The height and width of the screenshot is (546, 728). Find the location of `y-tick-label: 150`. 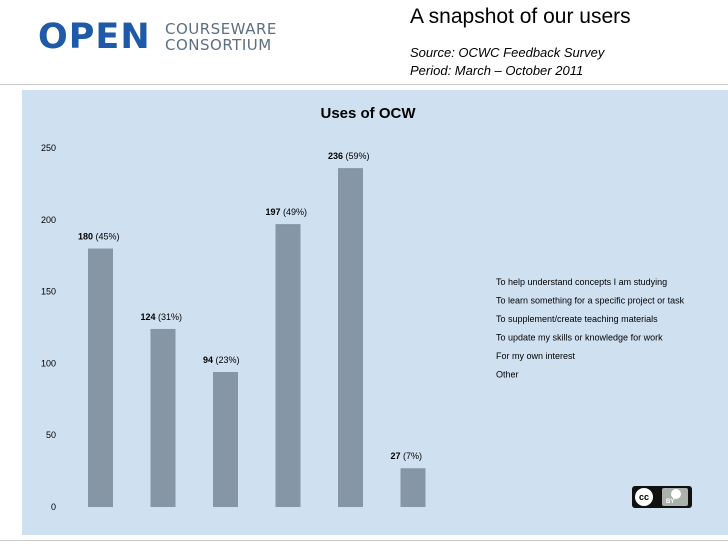

y-tick-label: 150 is located at coordinates (48, 292).